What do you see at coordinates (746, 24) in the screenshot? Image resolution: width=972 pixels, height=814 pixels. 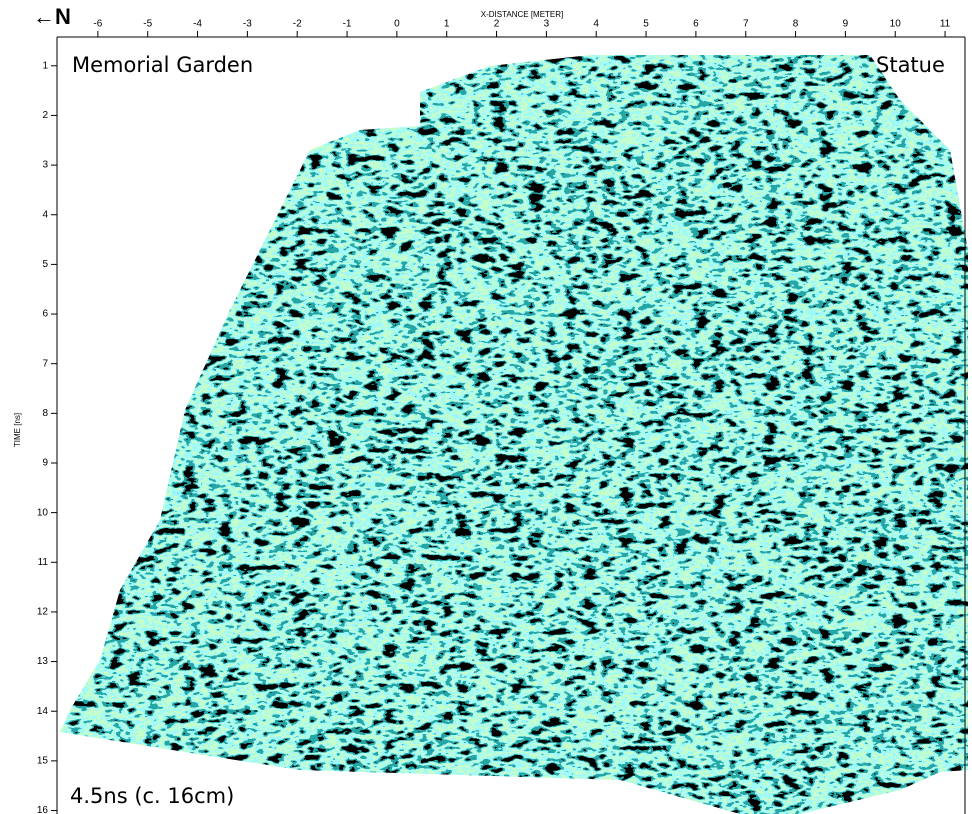 I see `x-tick-label: 7` at bounding box center [746, 24].